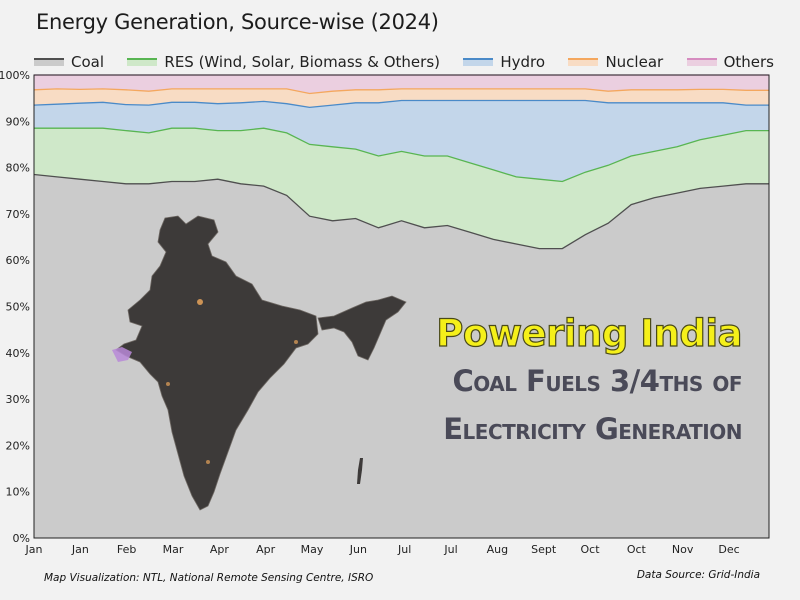 The height and width of the screenshot is (600, 800). What do you see at coordinates (401, 211) in the screenshot?
I see `line-coal` at bounding box center [401, 211].